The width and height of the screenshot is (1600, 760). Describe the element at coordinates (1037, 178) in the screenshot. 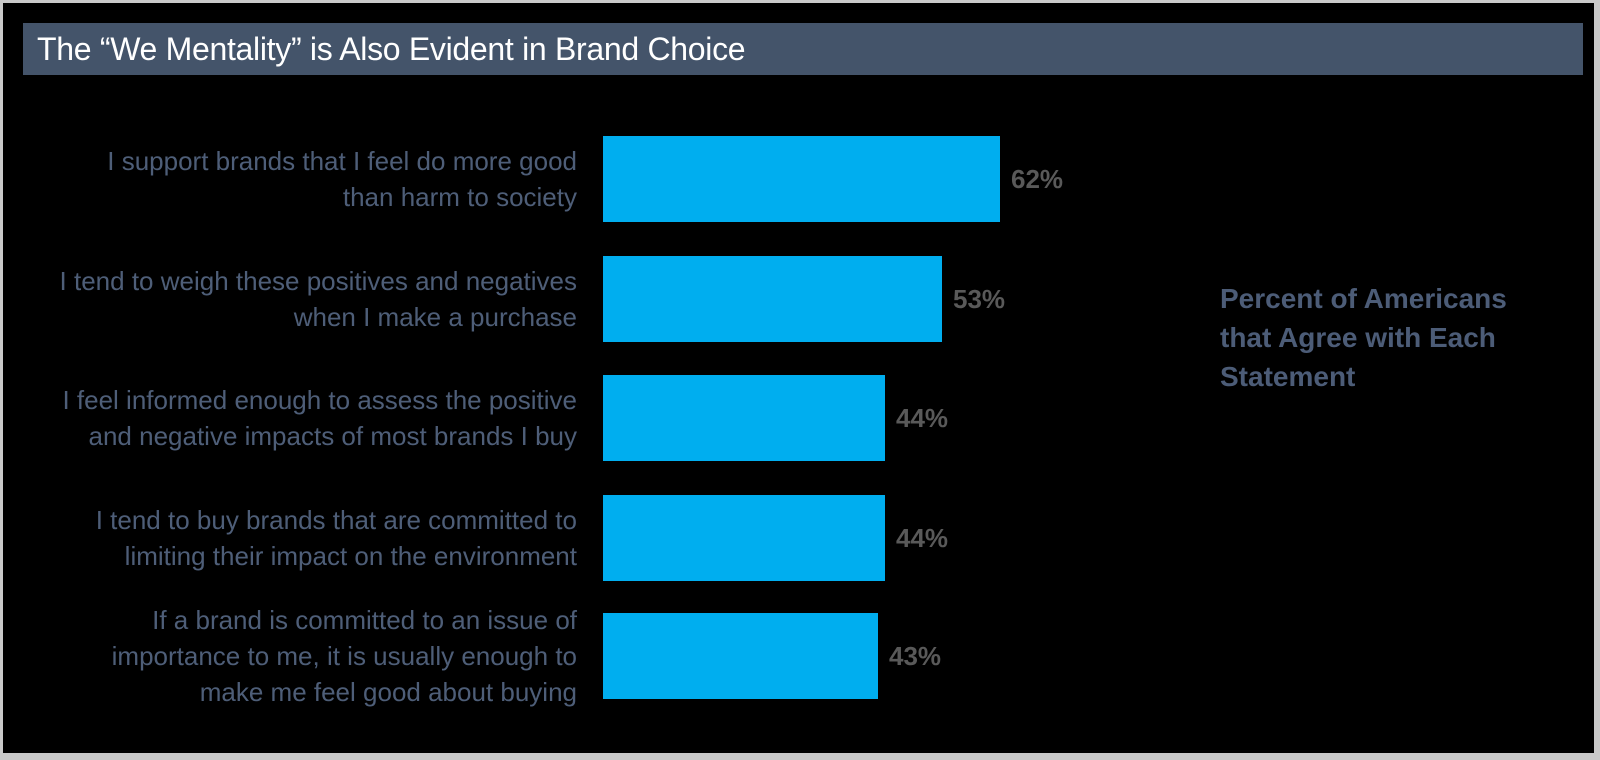

I see `value-label: 62%` at that location.